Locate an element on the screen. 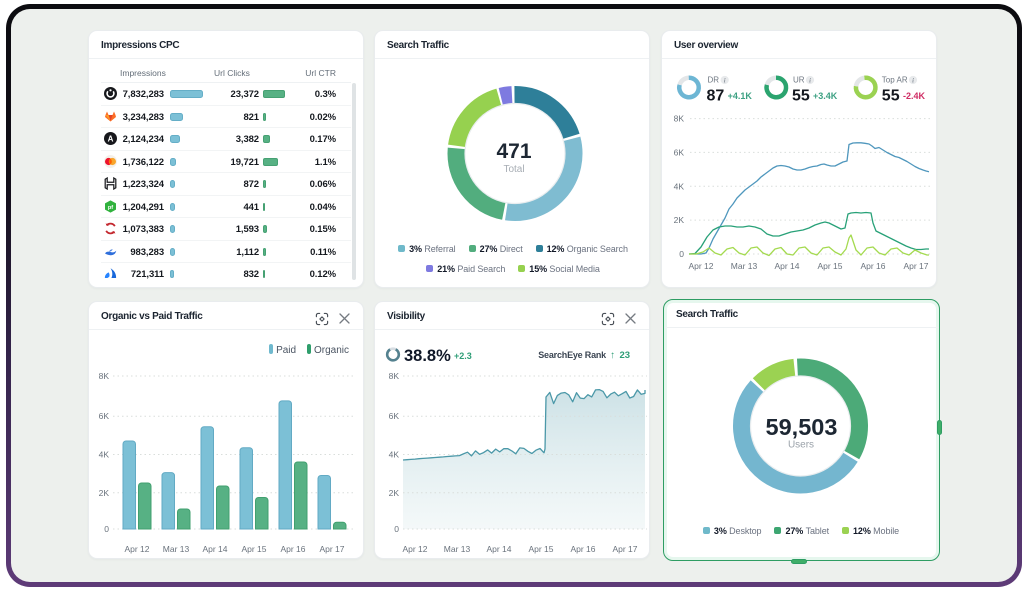 This screenshot has height=589, width=1026. svg-text: -2.4K is located at coordinates (914, 96).